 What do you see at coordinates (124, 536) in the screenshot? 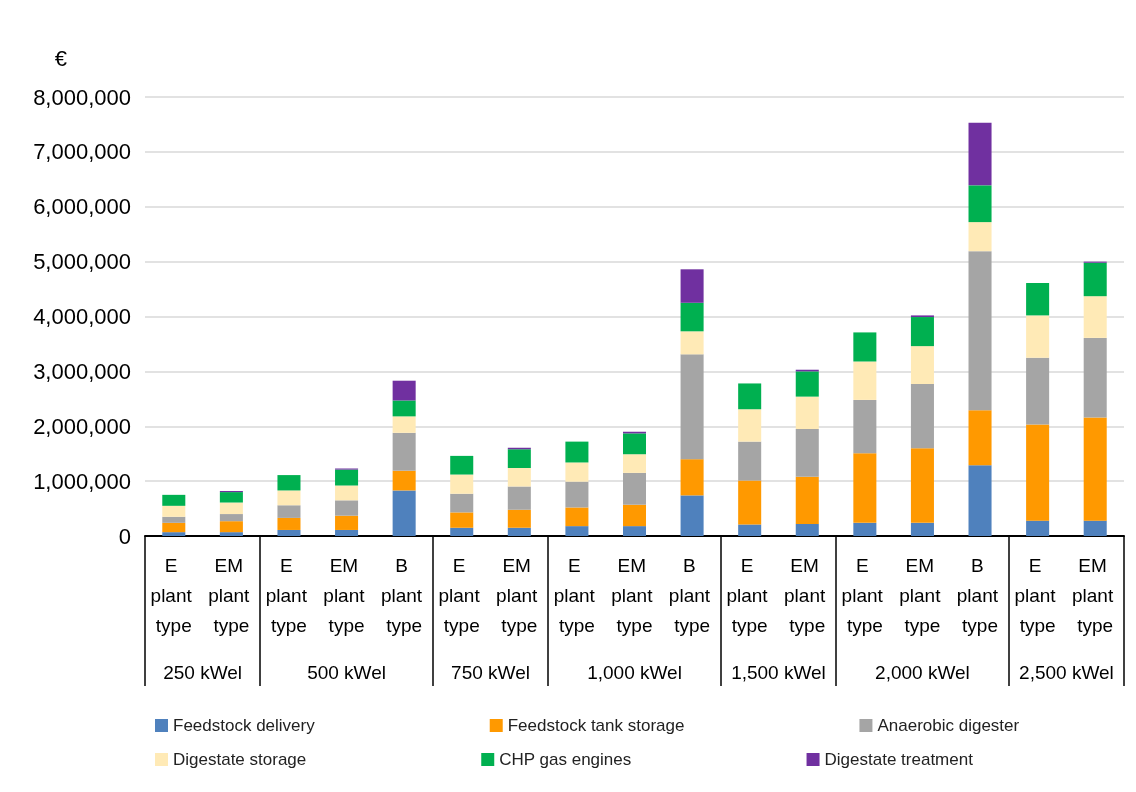
I see `y-tick-label: 0` at bounding box center [124, 536].